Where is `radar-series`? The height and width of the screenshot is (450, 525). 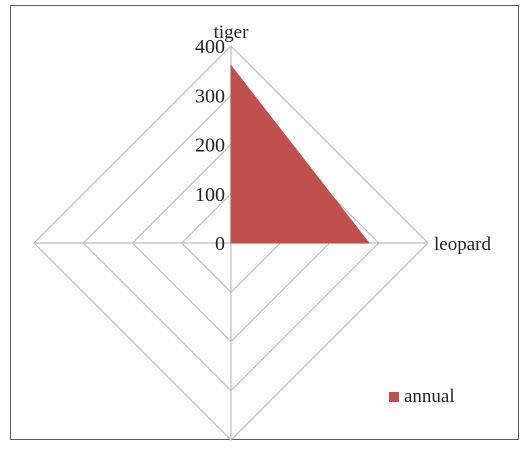 radar-series is located at coordinates (300, 154).